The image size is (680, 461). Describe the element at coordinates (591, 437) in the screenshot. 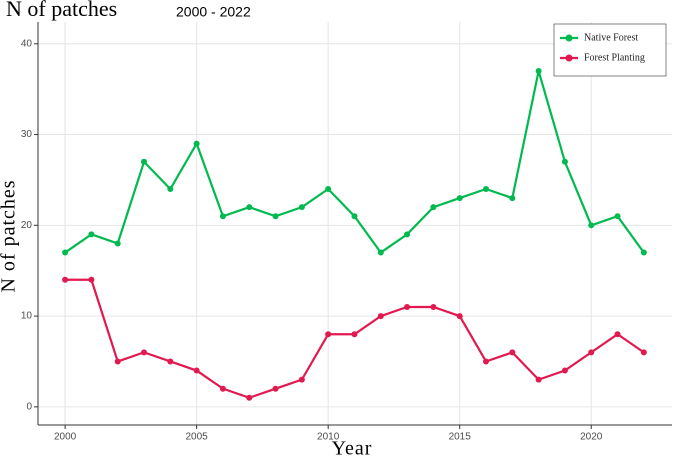

I see `x-tick-label: 2020` at that location.